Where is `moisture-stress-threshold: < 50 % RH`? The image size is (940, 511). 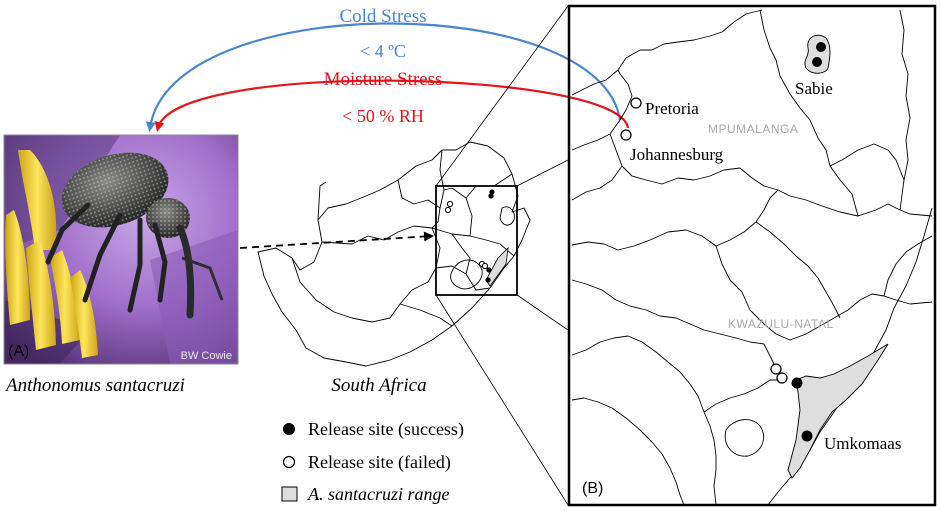 moisture-stress-threshold: < 50 % RH is located at coordinates (383, 116).